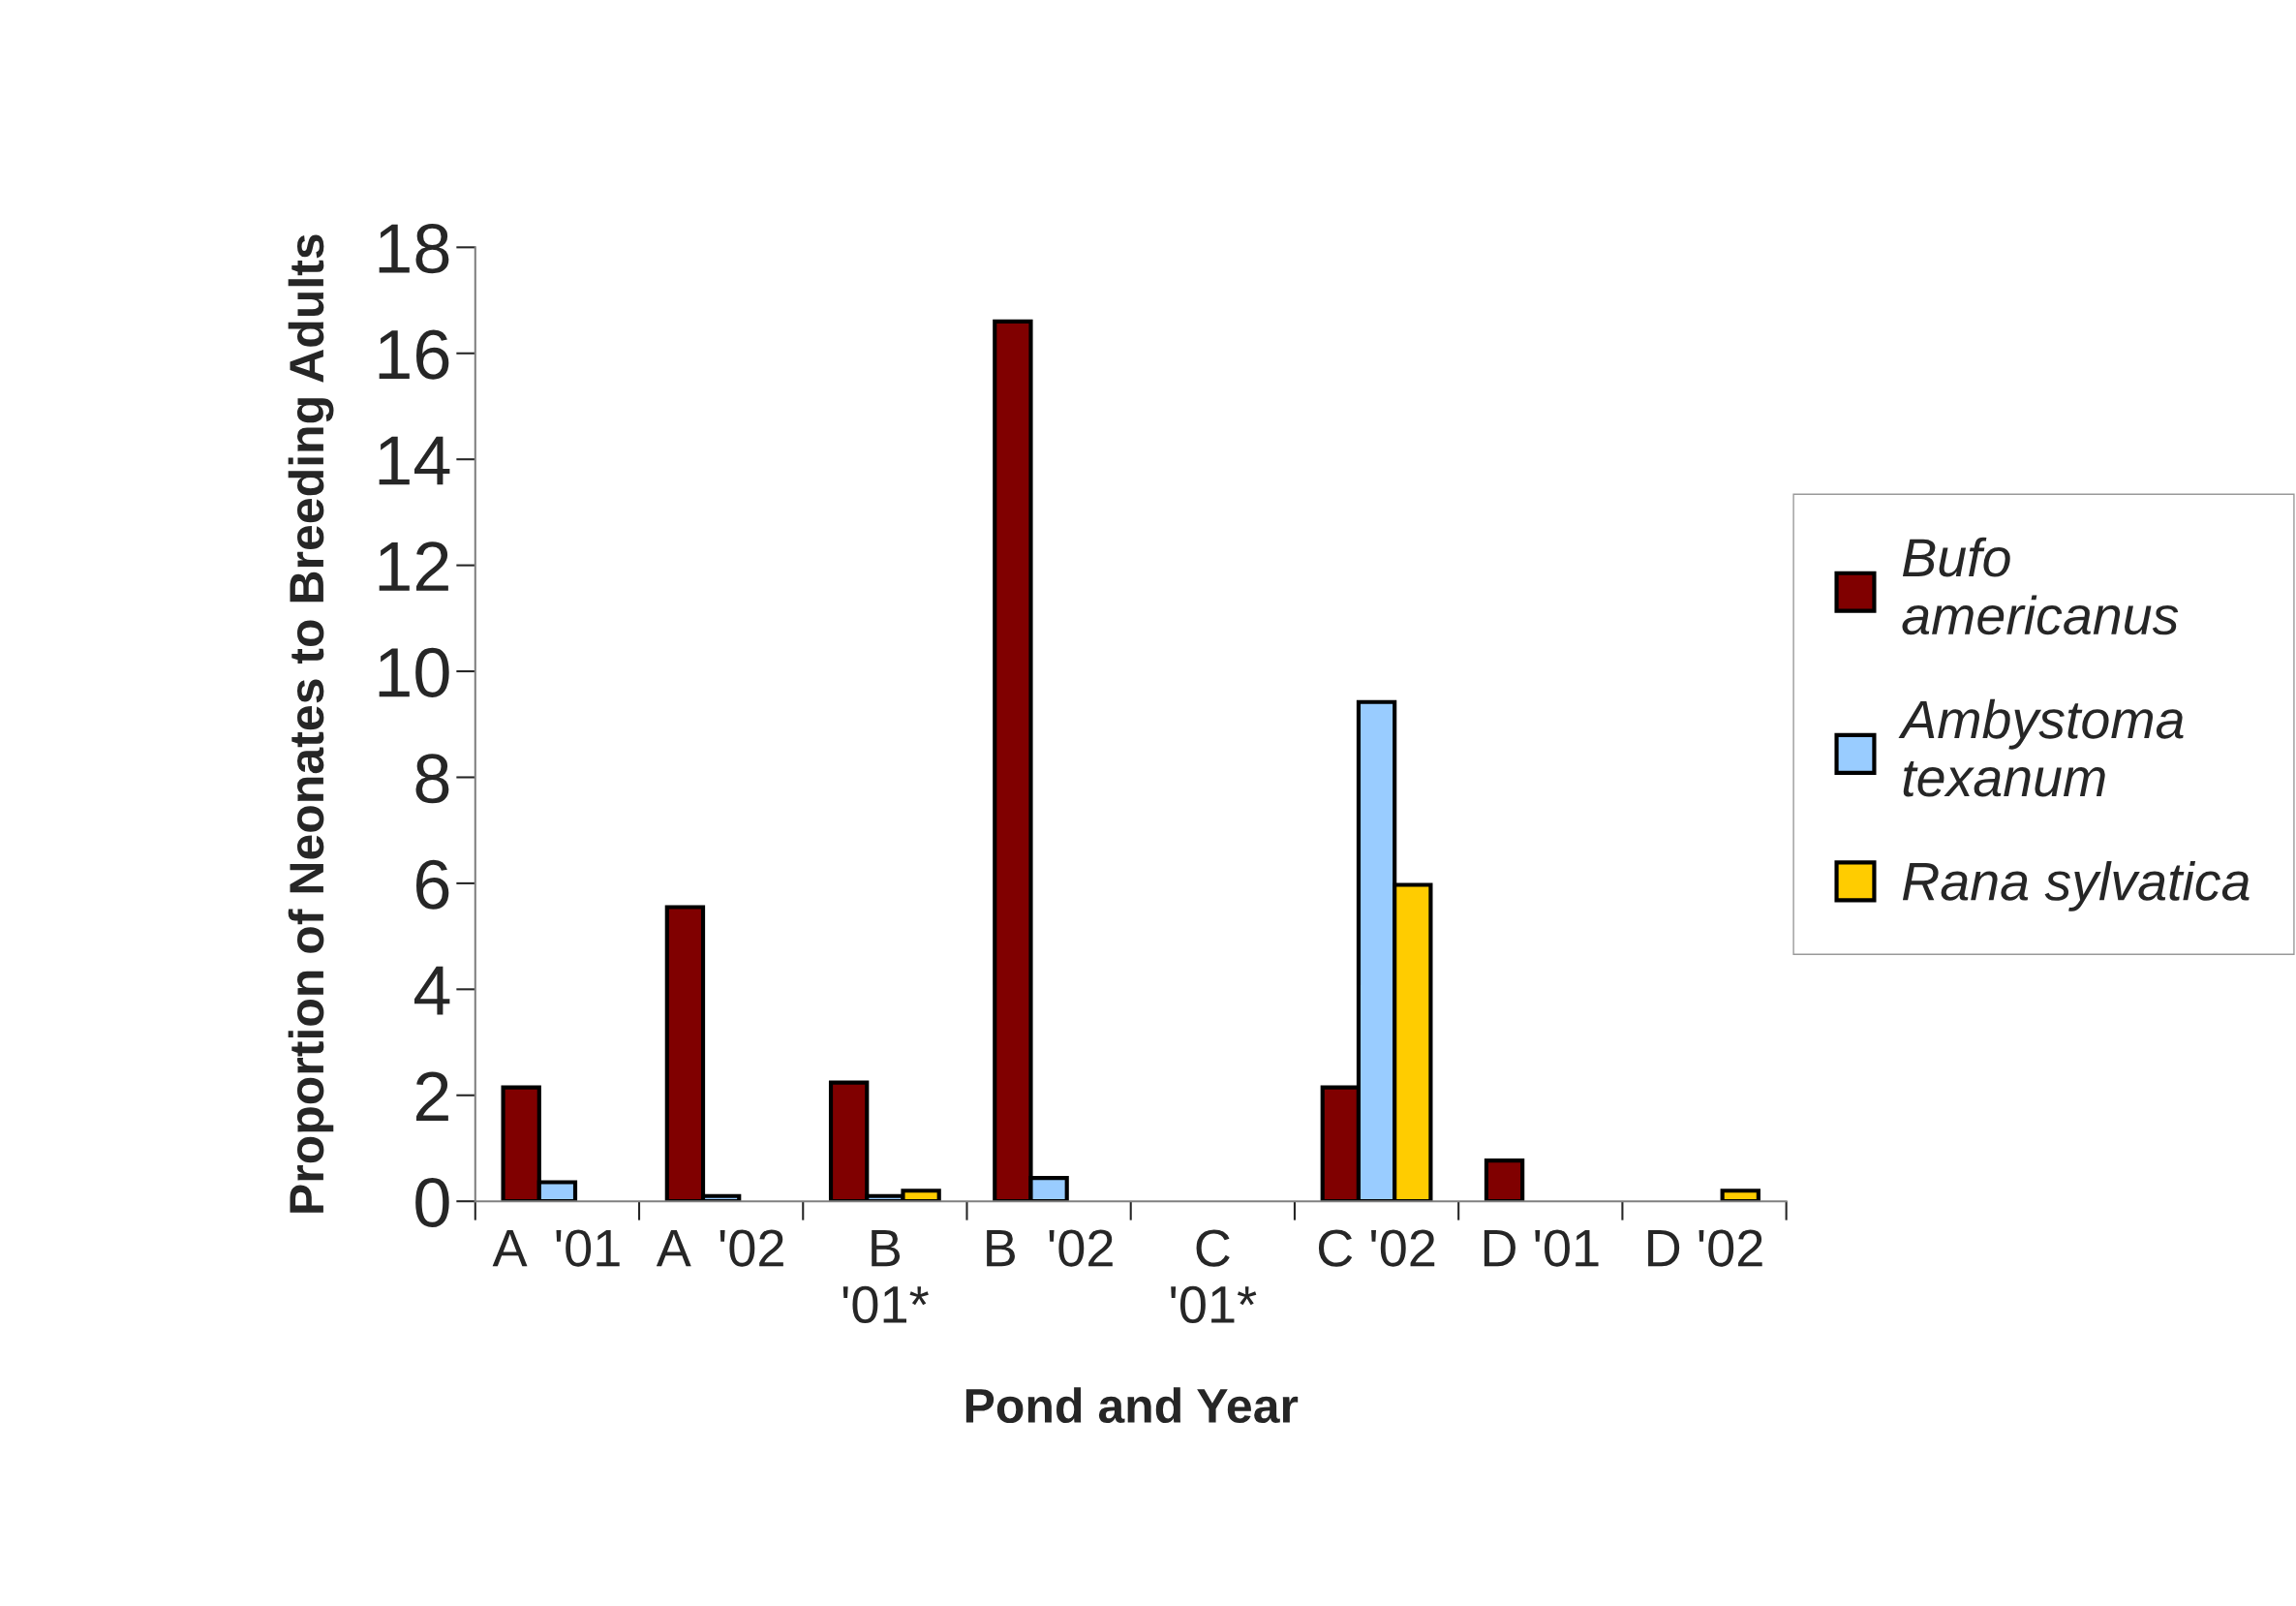  Describe the element at coordinates (414, 672) in the screenshot. I see `y-tick-label: 10` at that location.